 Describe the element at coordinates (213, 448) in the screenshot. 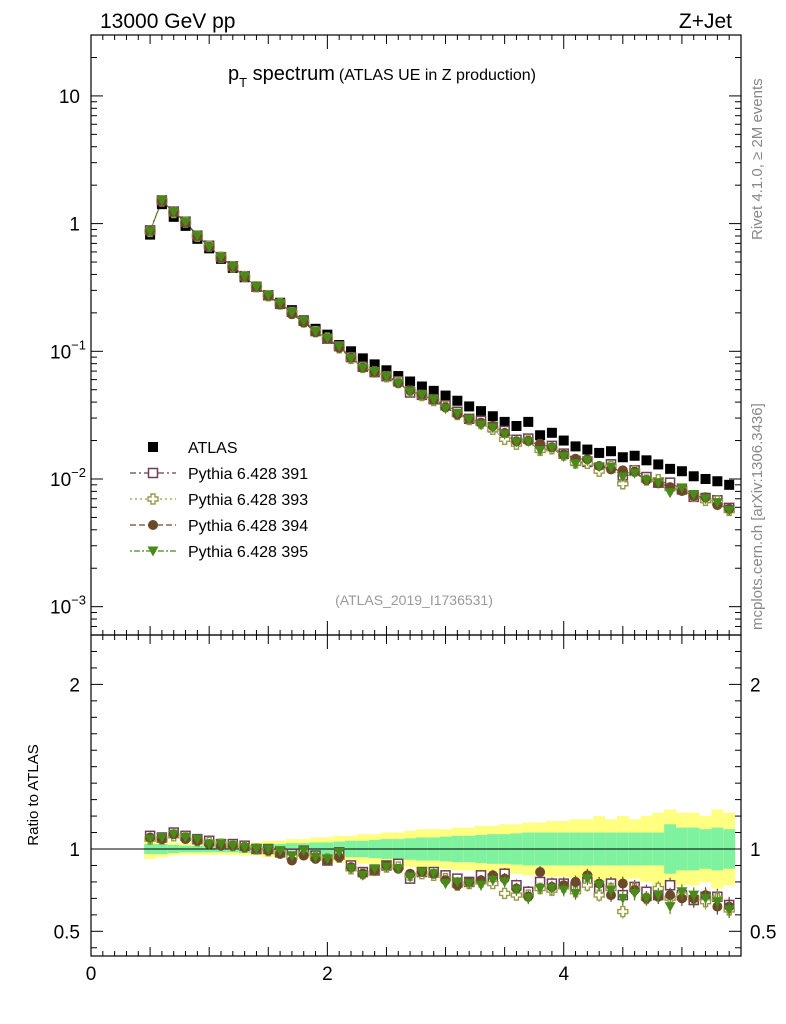

I see `legend-label-atlas: ATLAS` at that location.